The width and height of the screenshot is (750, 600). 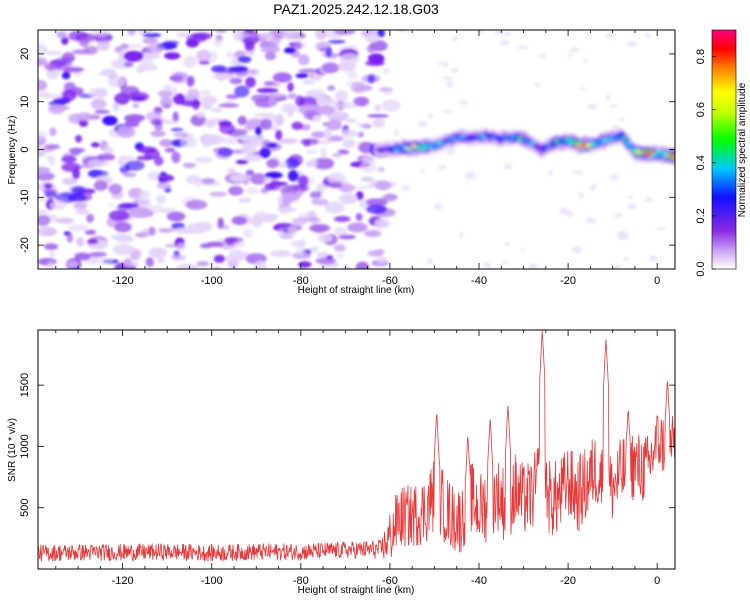 What do you see at coordinates (12, 150) in the screenshot?
I see `spectrogram-y-axis-title: Frequency (Hz)` at bounding box center [12, 150].